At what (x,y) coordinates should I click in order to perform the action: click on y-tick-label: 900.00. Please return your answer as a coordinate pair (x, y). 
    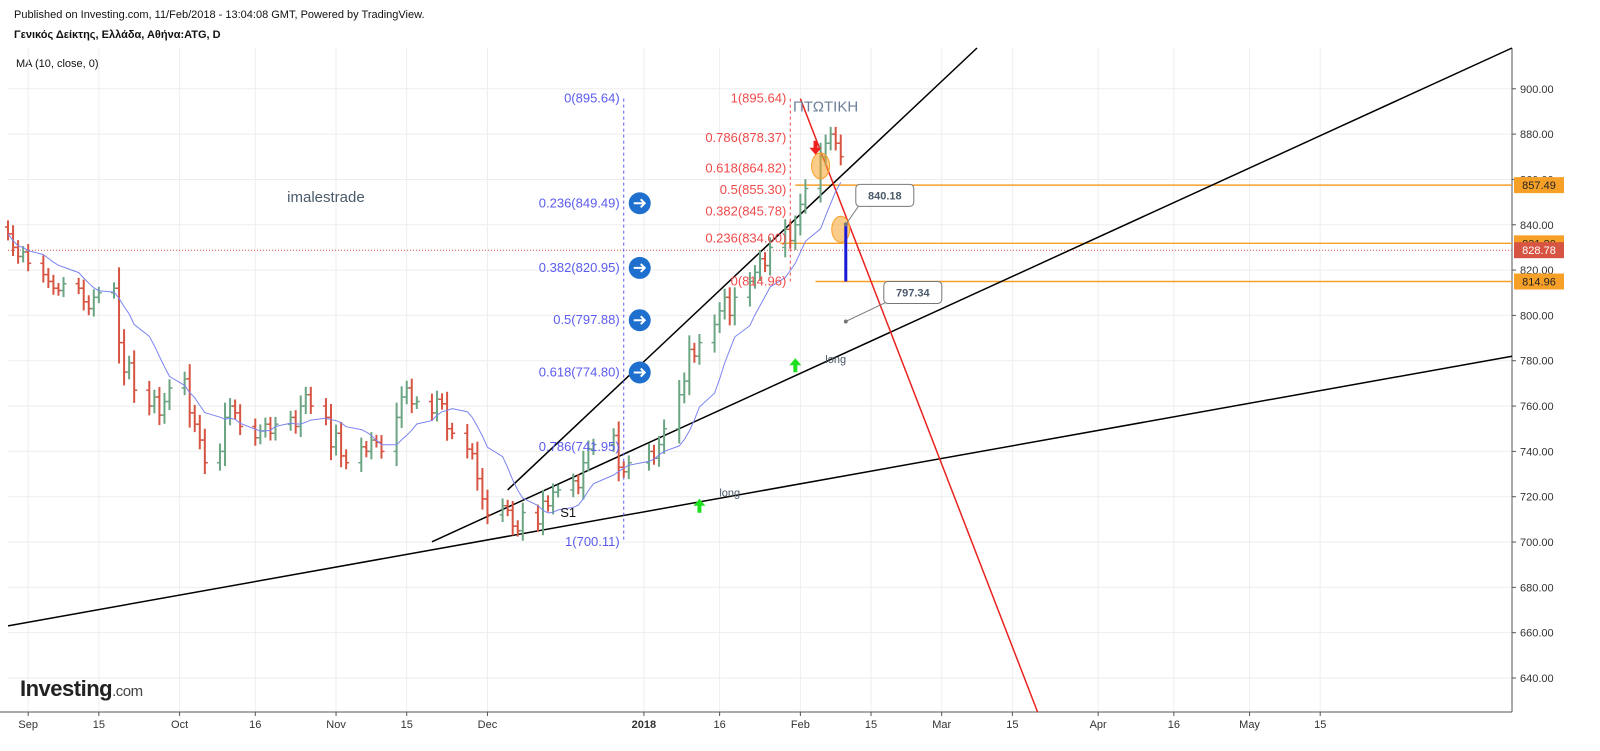
    Looking at the image, I should click on (1537, 90).